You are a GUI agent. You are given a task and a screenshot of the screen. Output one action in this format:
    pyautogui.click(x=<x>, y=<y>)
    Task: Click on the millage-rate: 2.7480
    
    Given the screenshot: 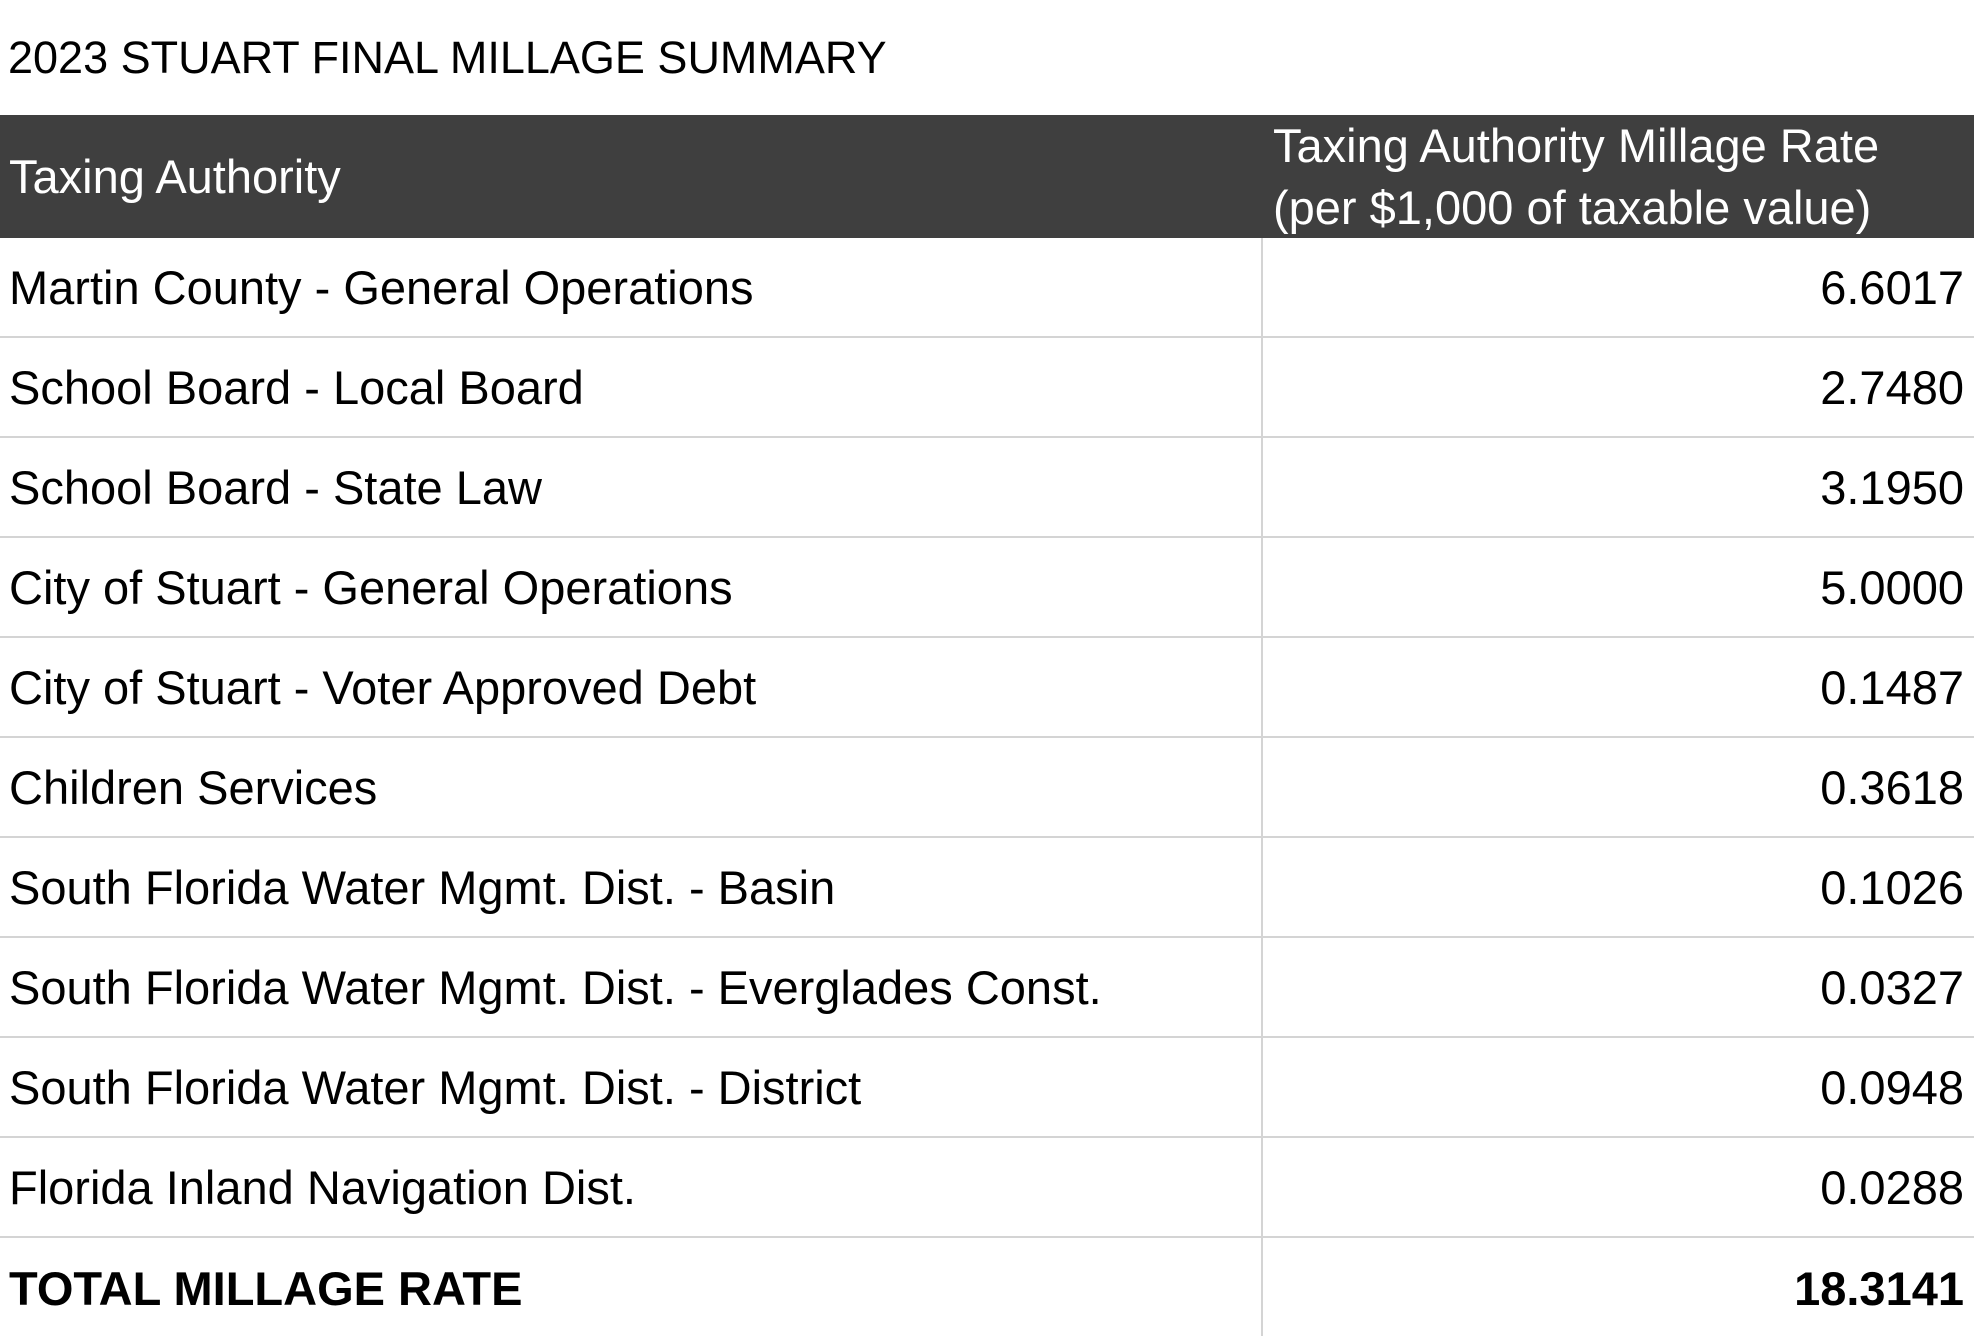 What is the action you would take?
    pyautogui.click(x=1892, y=387)
    